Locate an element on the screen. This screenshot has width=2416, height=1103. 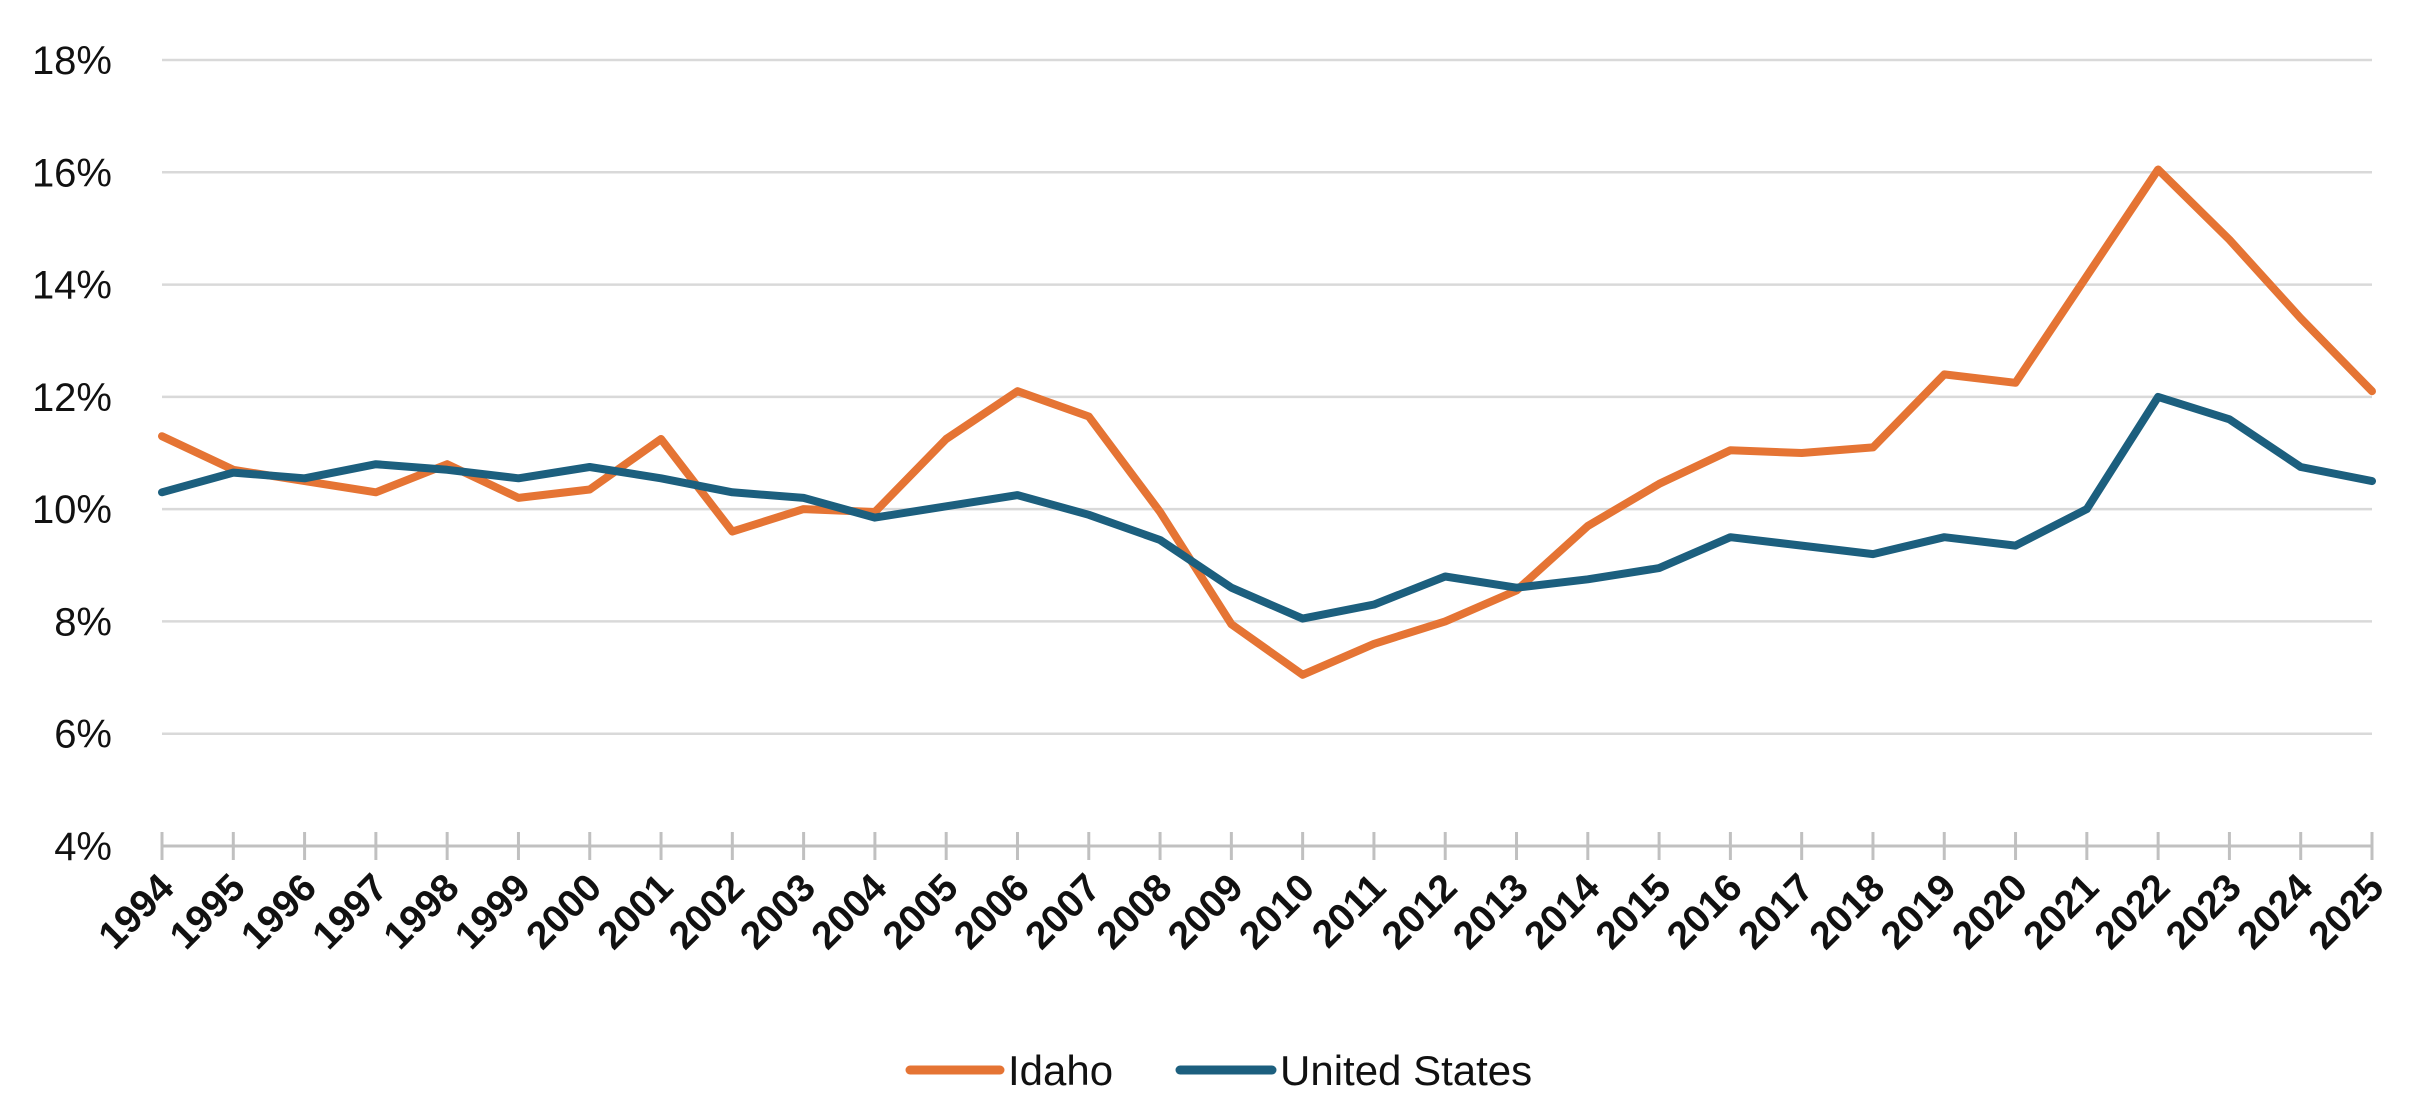
x-tick-label: 1994 is located at coordinates (137, 912).